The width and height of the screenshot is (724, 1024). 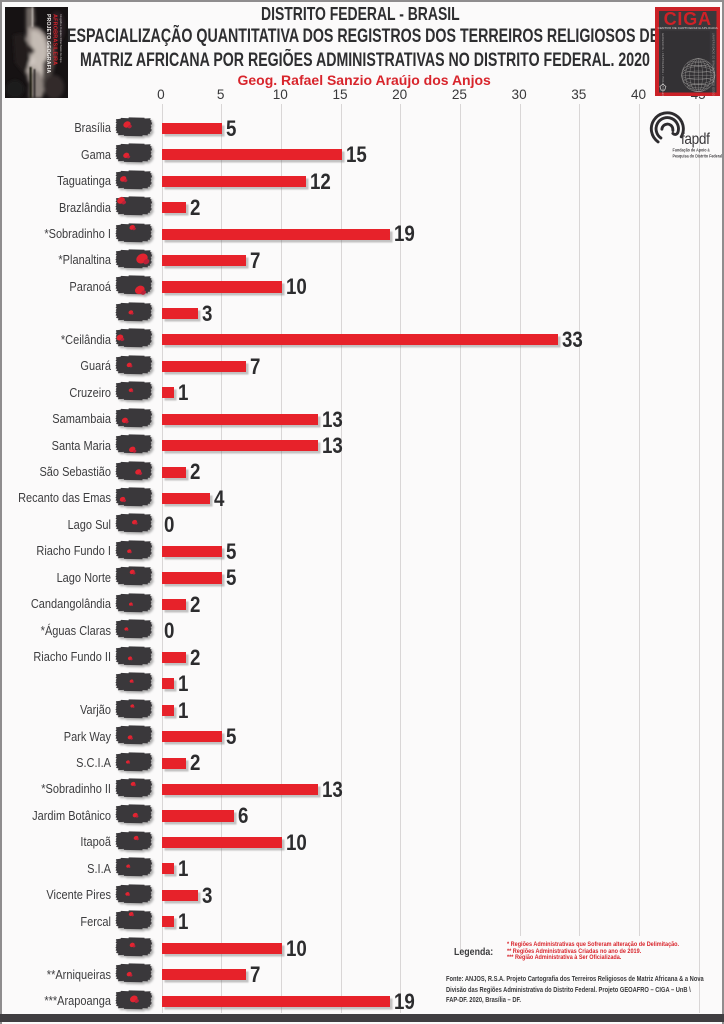 I want to click on svg-text: fapdf, so click(x=696, y=139).